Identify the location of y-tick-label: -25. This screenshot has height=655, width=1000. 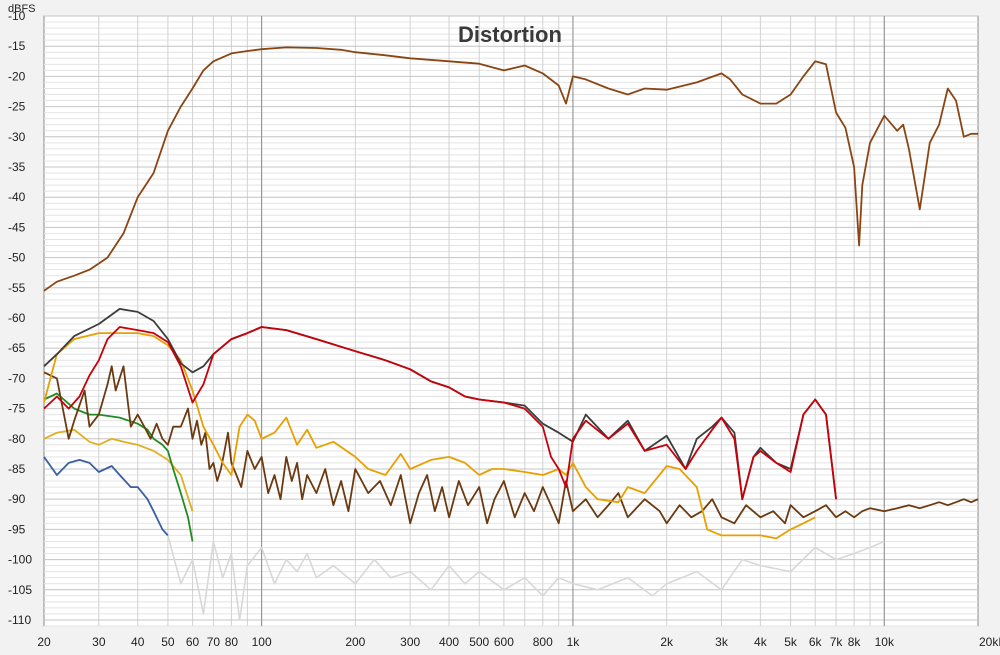
(17, 107).